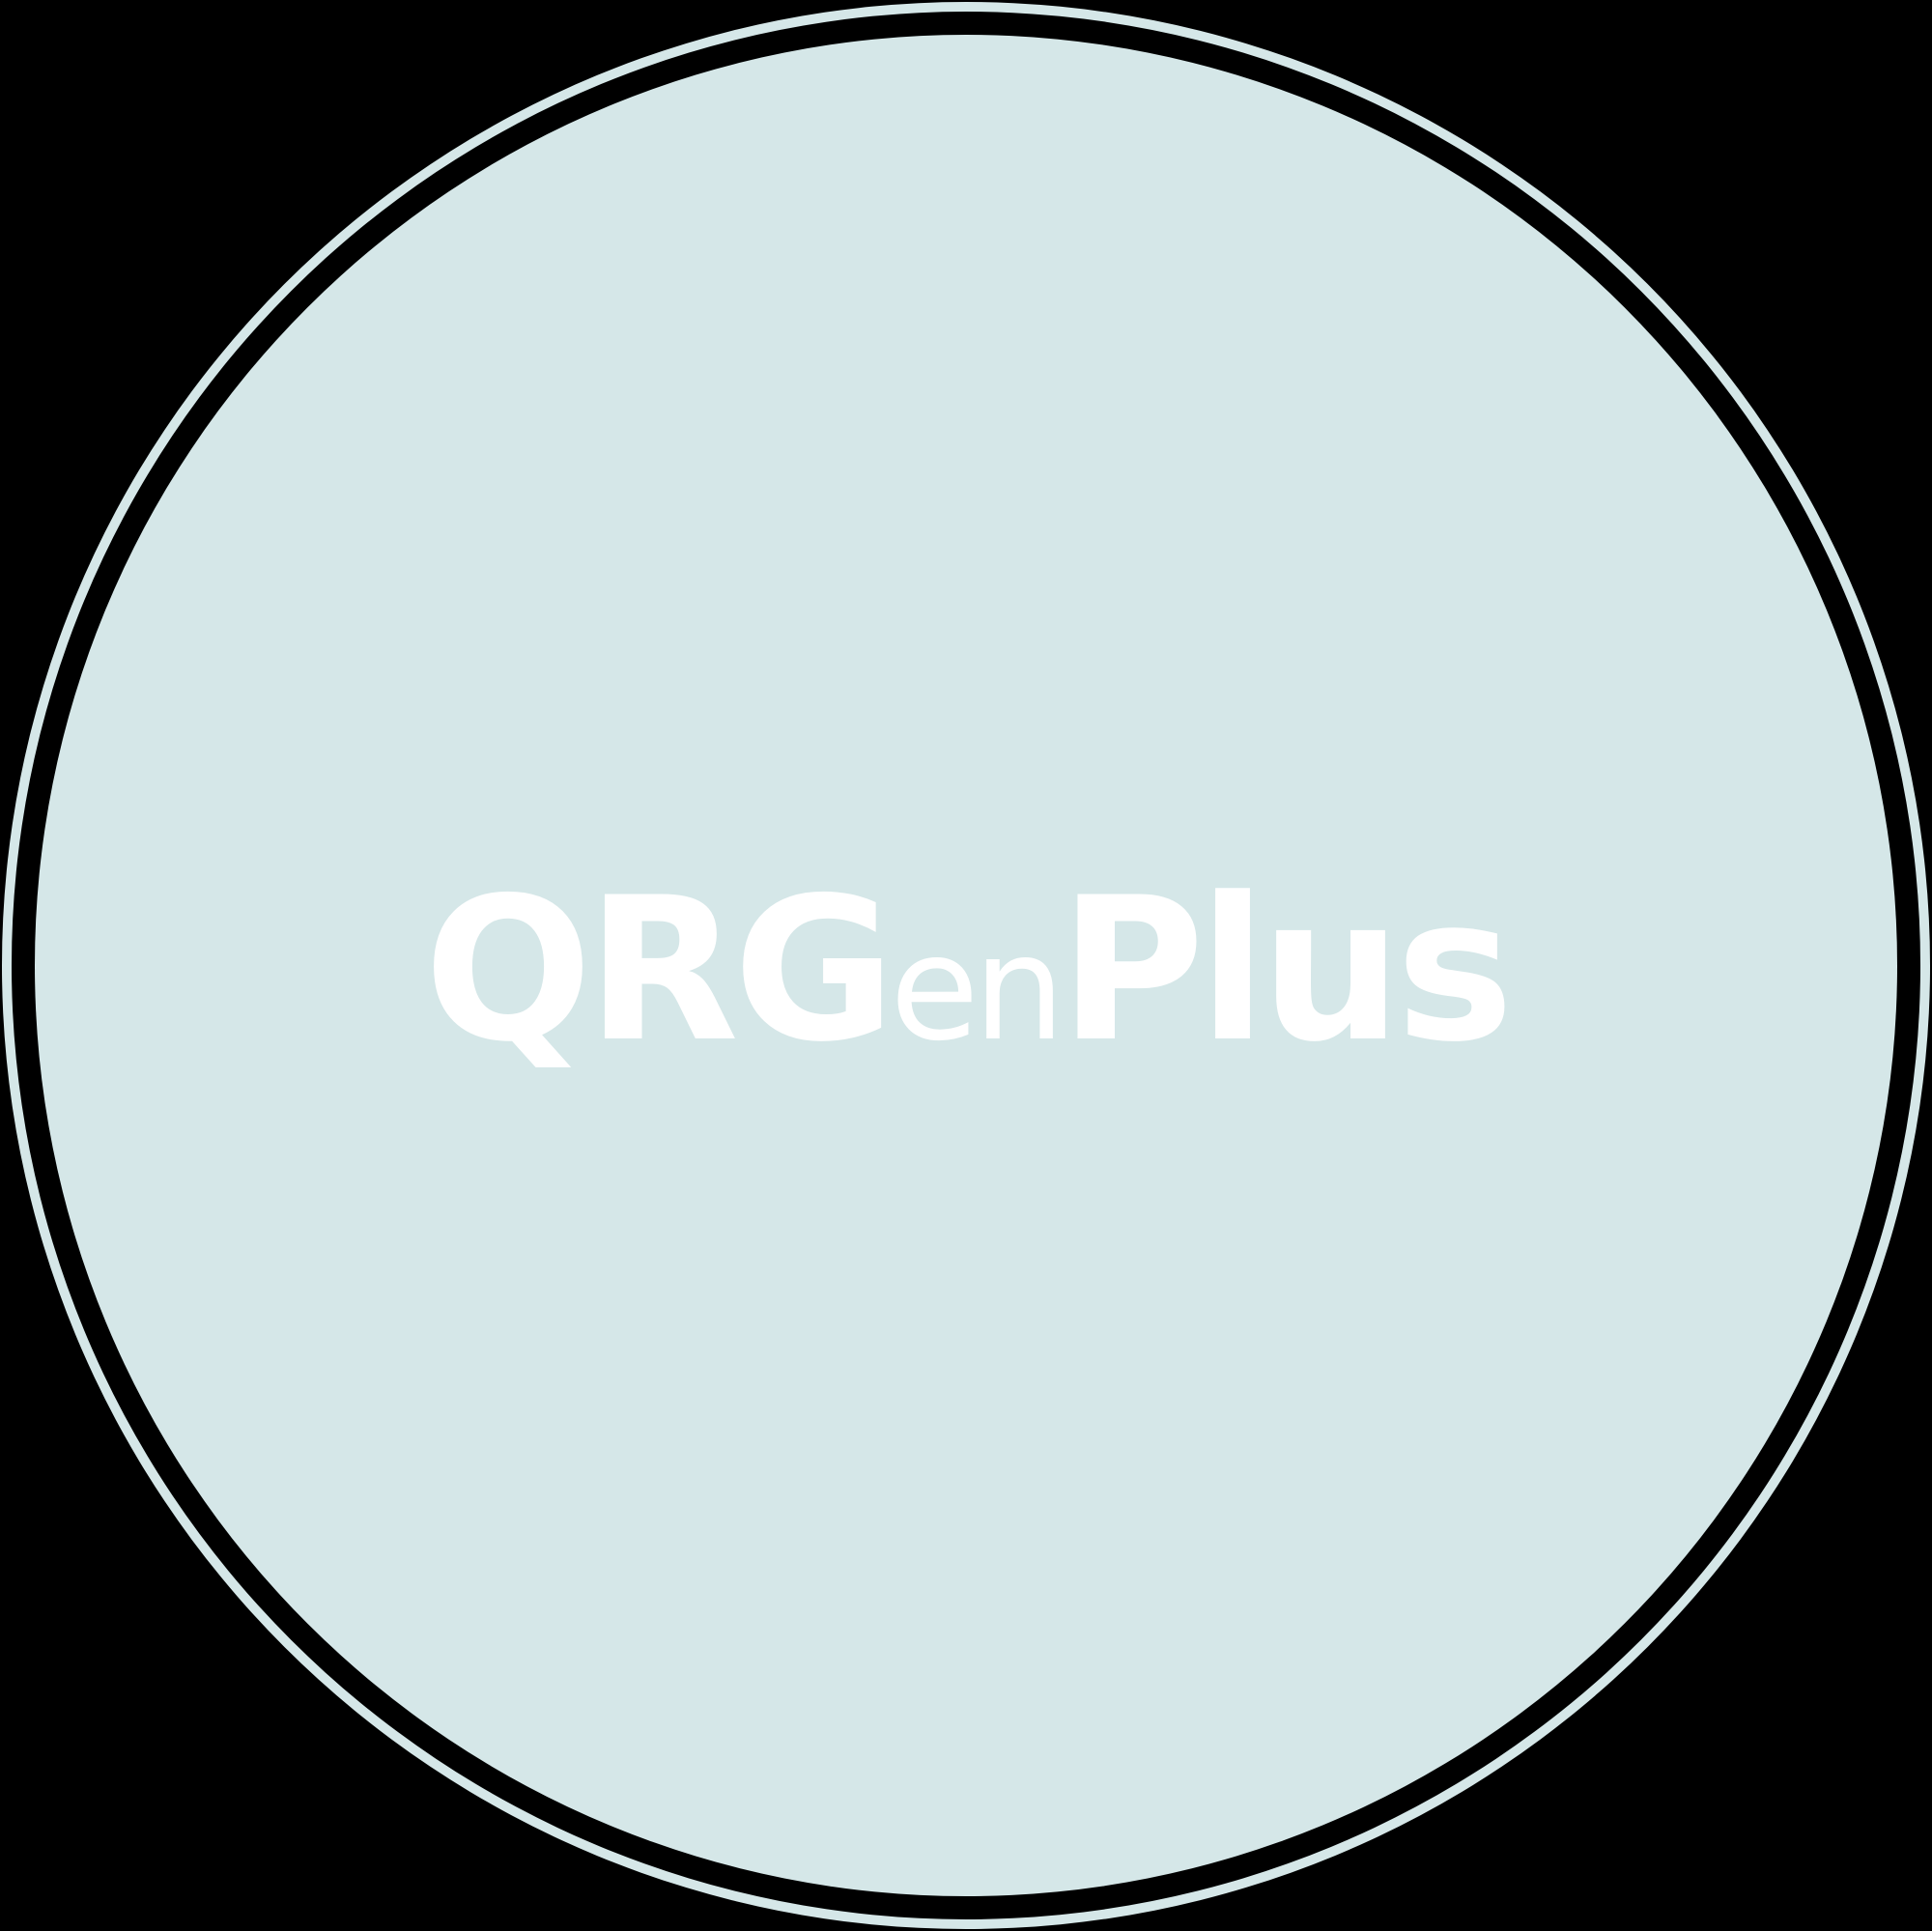 The height and width of the screenshot is (1931, 1932). Describe the element at coordinates (977, 989) in the screenshot. I see `wordmark-part-en: en` at that location.